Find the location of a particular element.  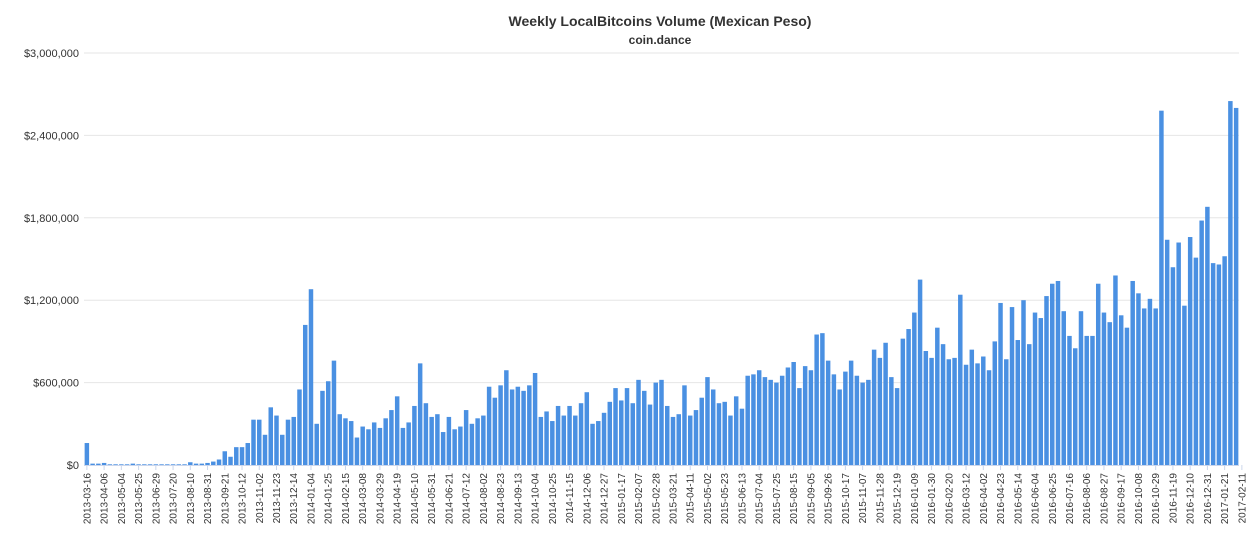

y-tick-label: $0 is located at coordinates (73, 466).